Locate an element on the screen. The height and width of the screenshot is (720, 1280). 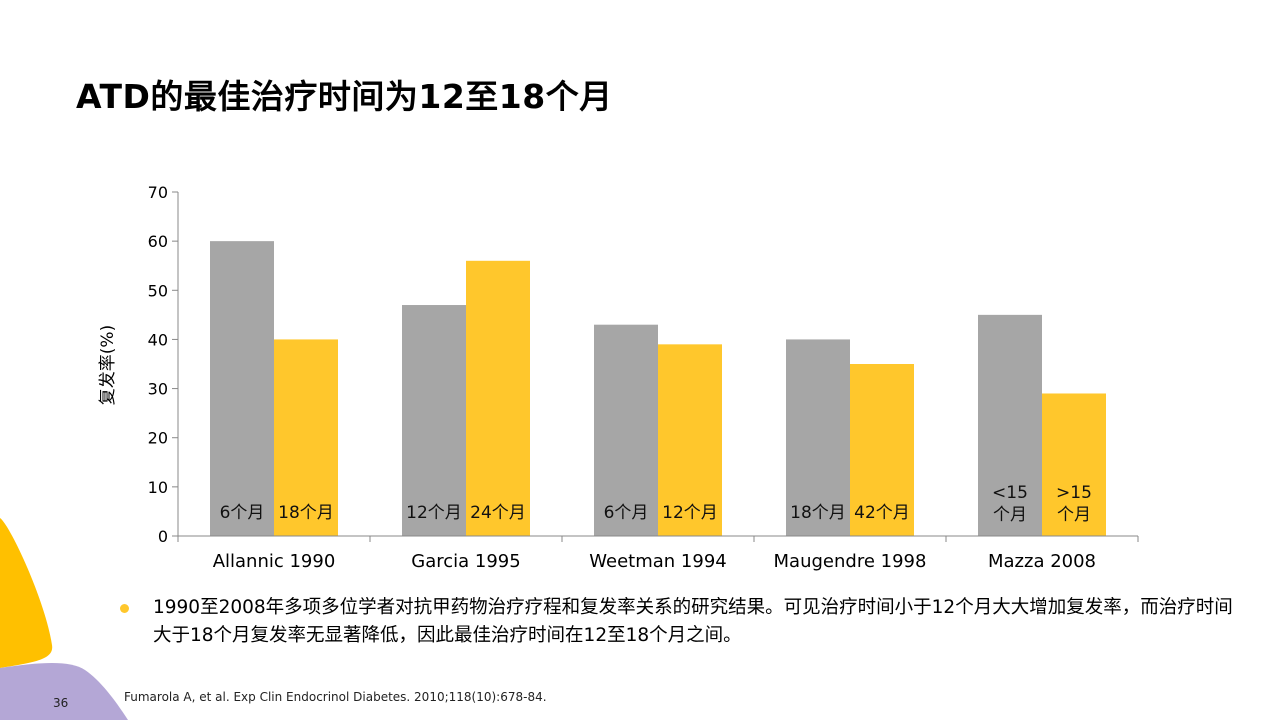
page-title: ATD的最佳治疗时间为12至18个月 is located at coordinates (344, 96).